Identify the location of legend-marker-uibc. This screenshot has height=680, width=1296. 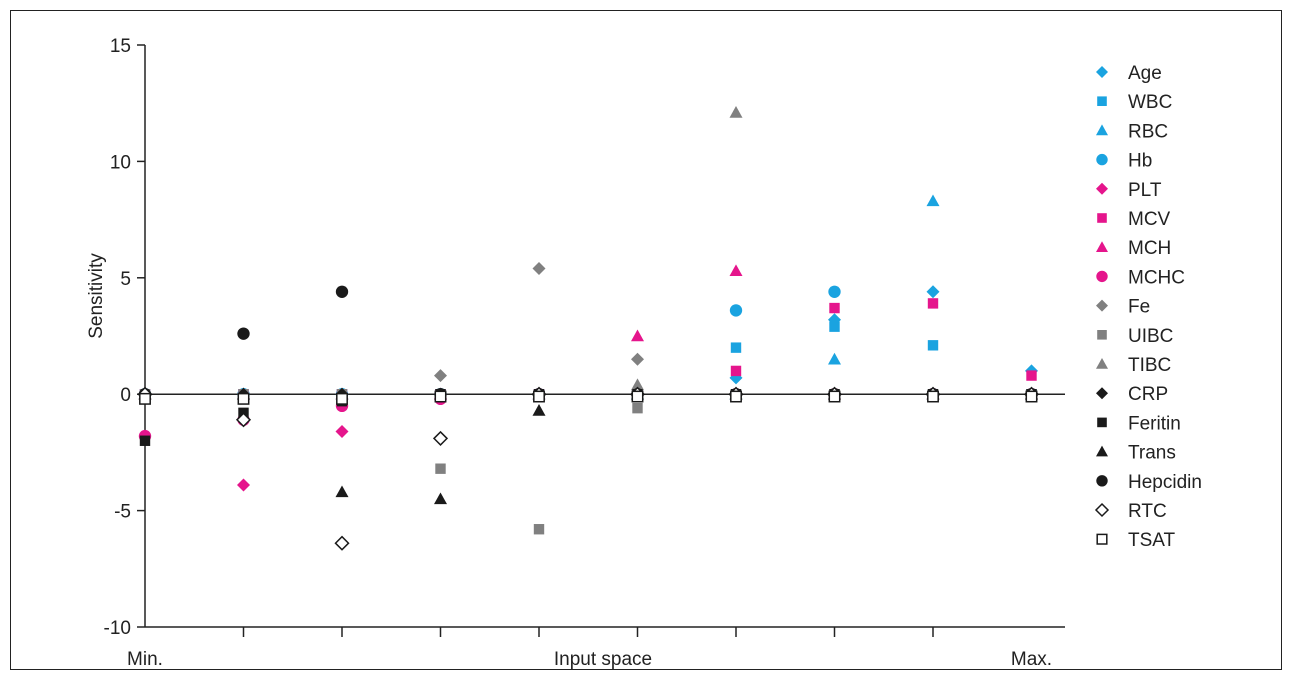
(1102, 335).